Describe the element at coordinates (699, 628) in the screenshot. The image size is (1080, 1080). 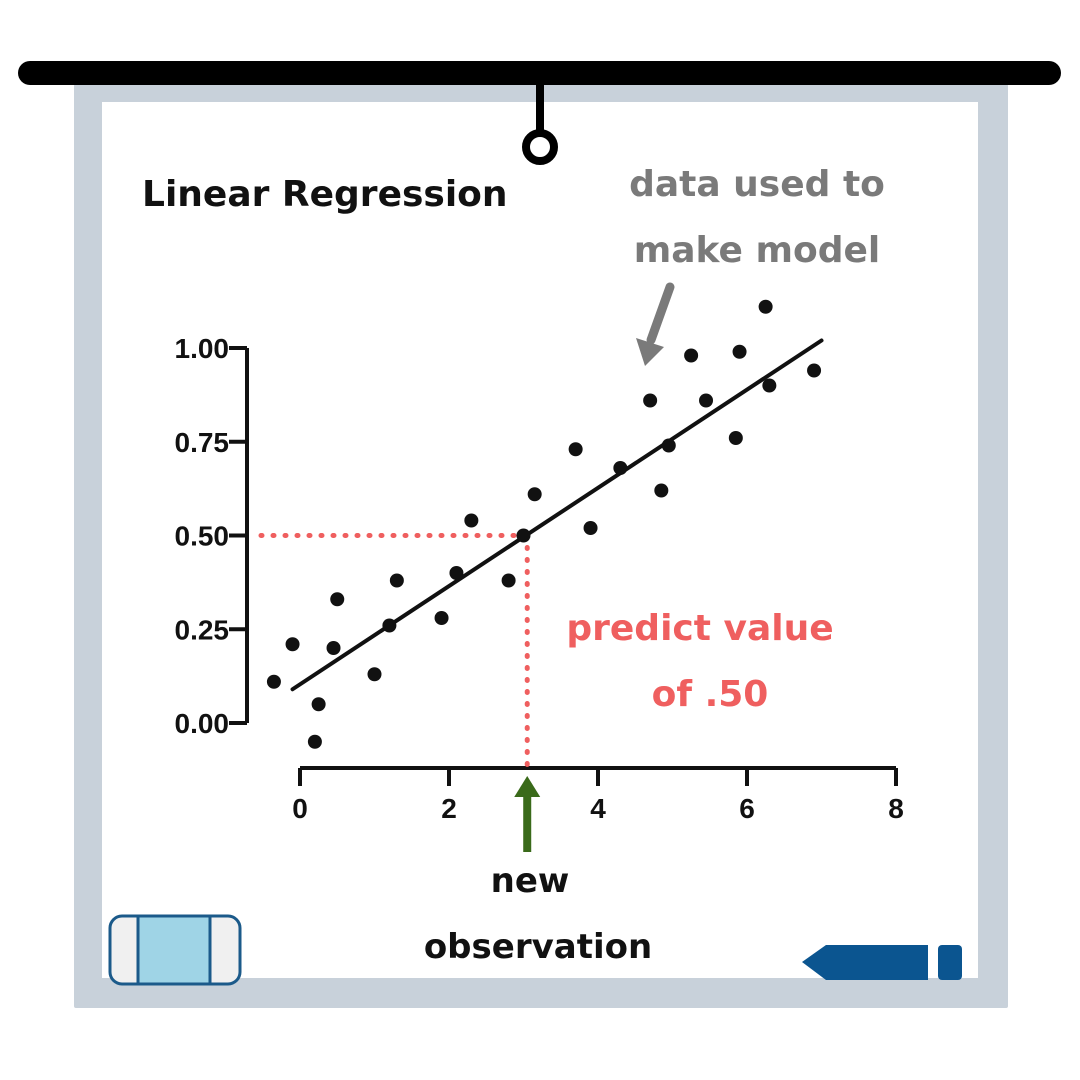
I see `prediction-note-line1: predict value` at that location.